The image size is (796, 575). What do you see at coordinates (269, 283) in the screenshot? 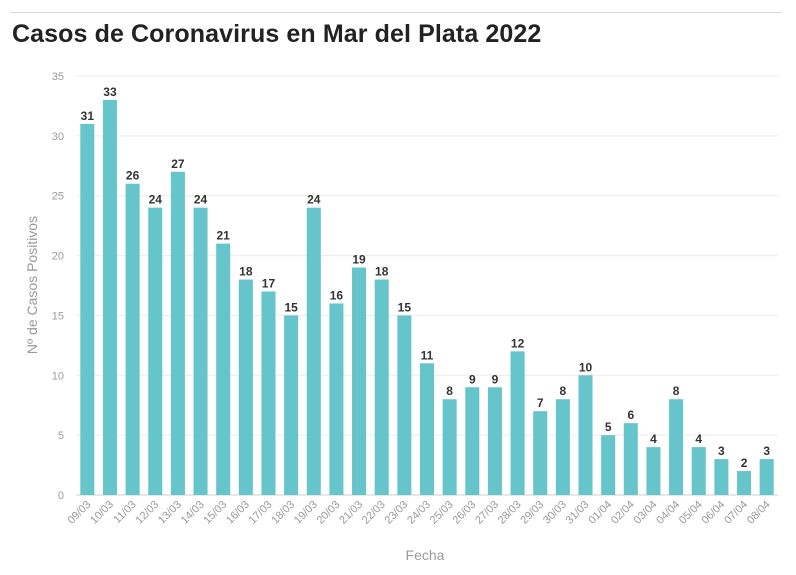
I see `bar-value-label: 17` at bounding box center [269, 283].